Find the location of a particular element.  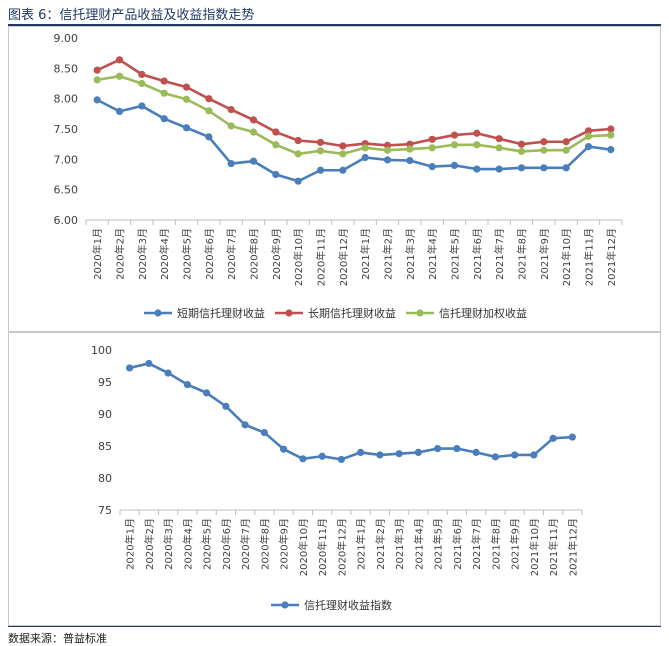

figure-title: 图表 6：信托理财产品收益及收益指数走势 is located at coordinates (131, 15).